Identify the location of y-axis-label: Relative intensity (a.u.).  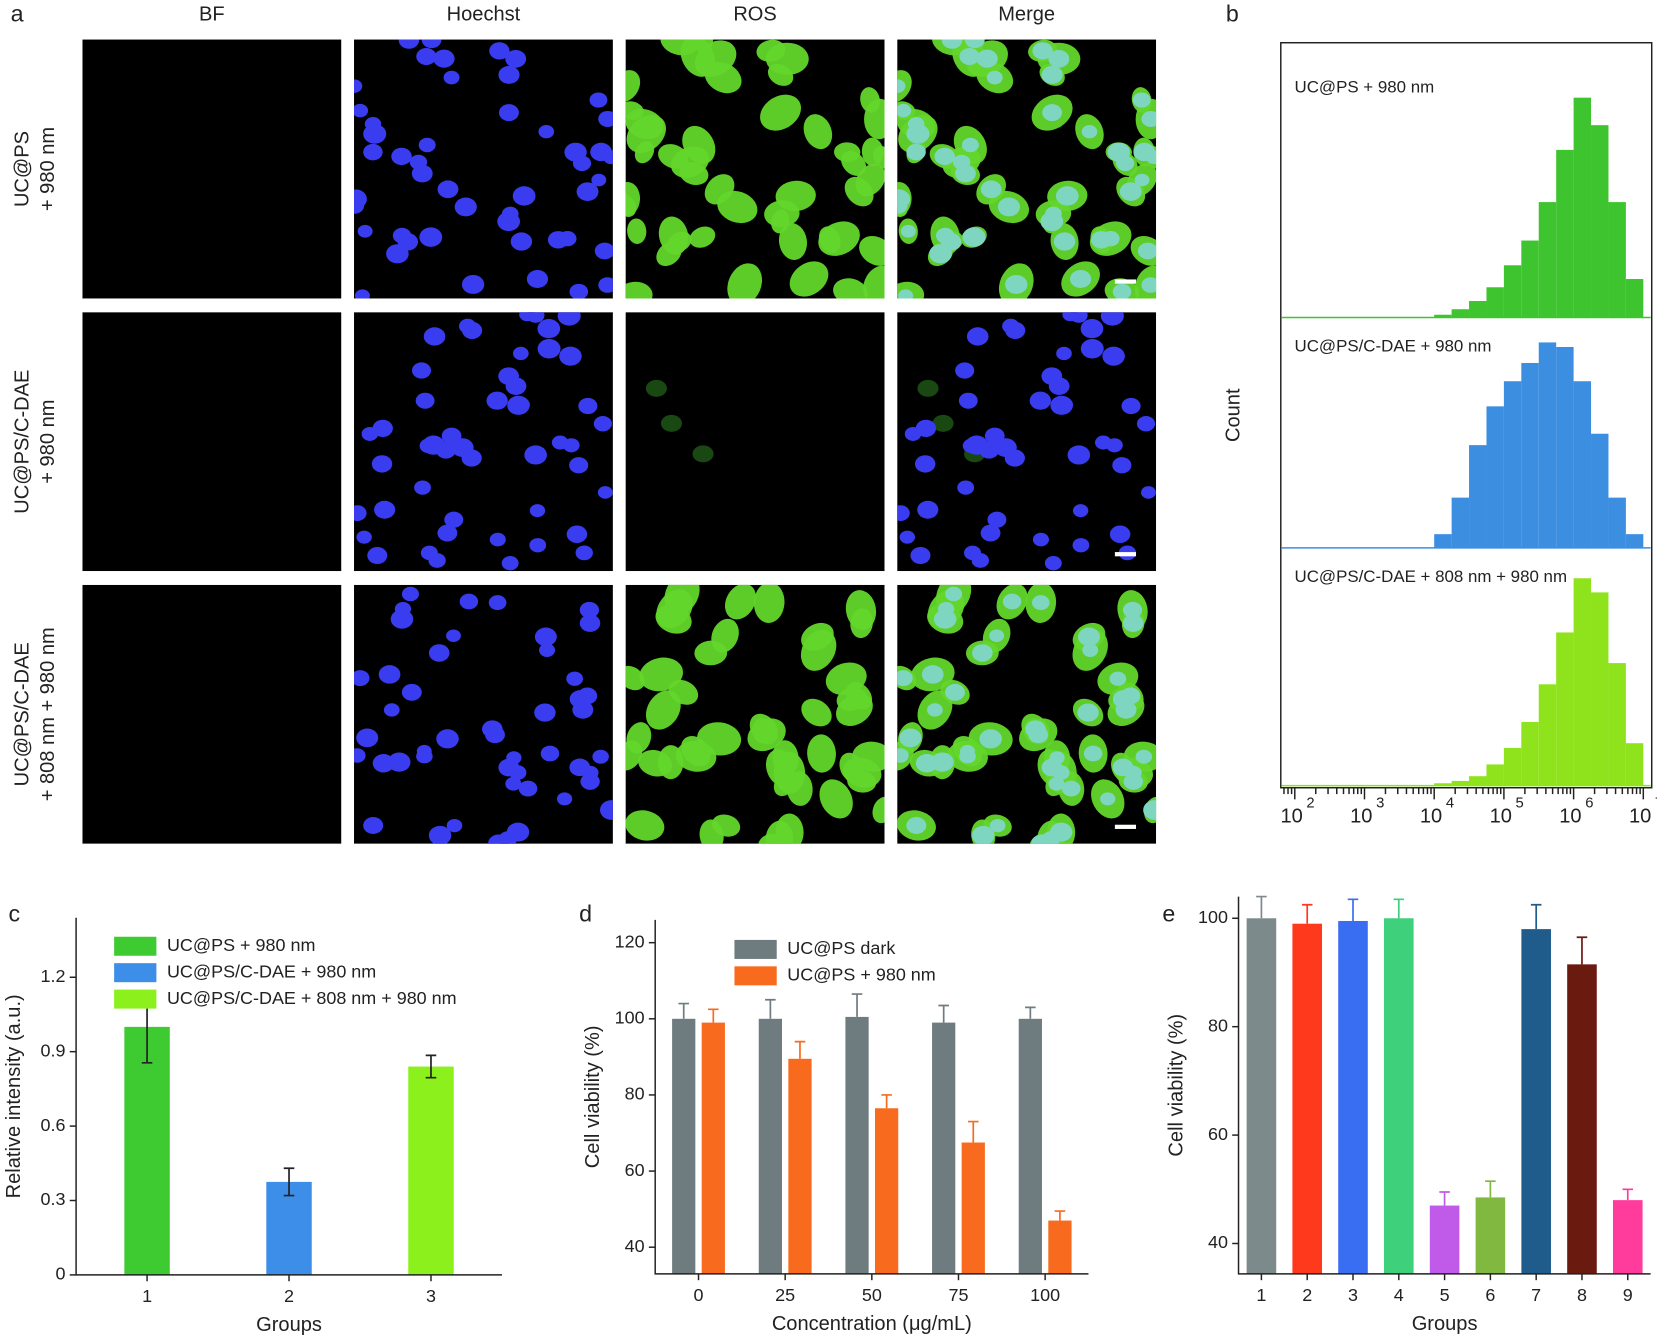
(14, 1096).